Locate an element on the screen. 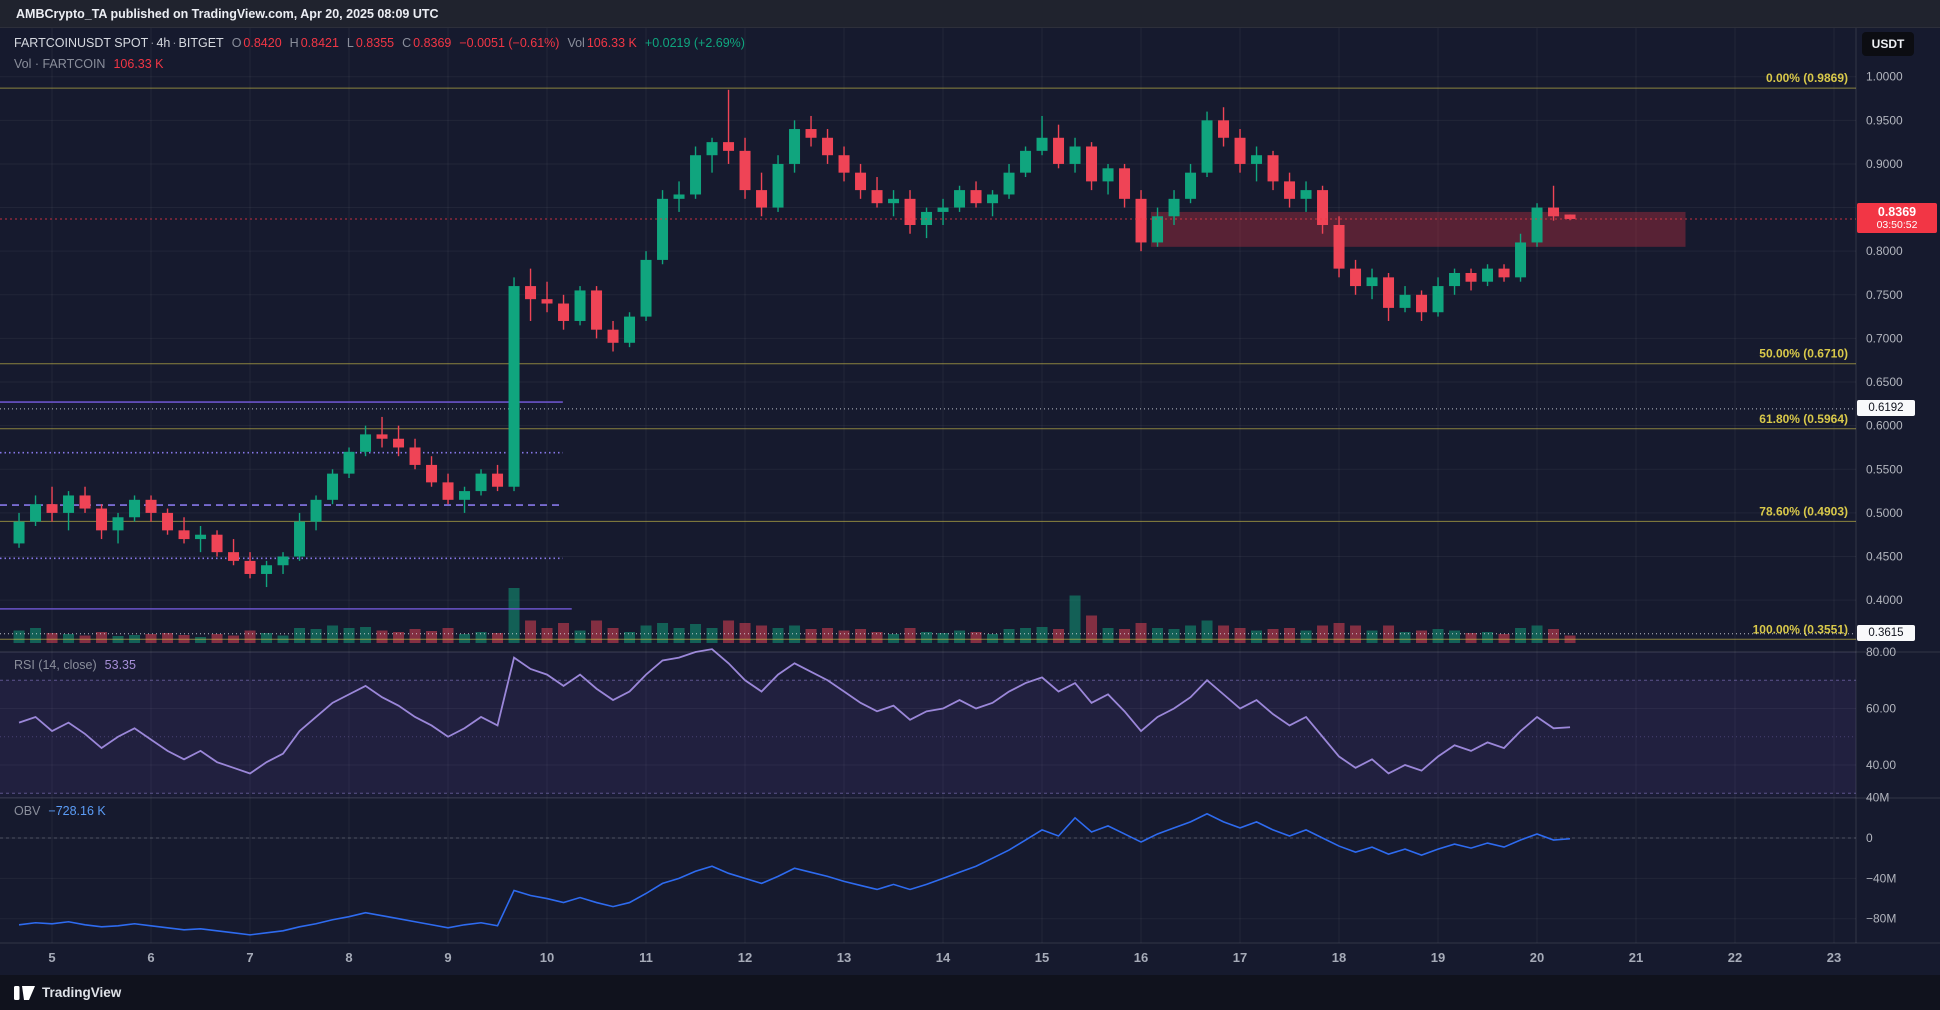  ohlc-low: L 0.8355 is located at coordinates (370, 43).